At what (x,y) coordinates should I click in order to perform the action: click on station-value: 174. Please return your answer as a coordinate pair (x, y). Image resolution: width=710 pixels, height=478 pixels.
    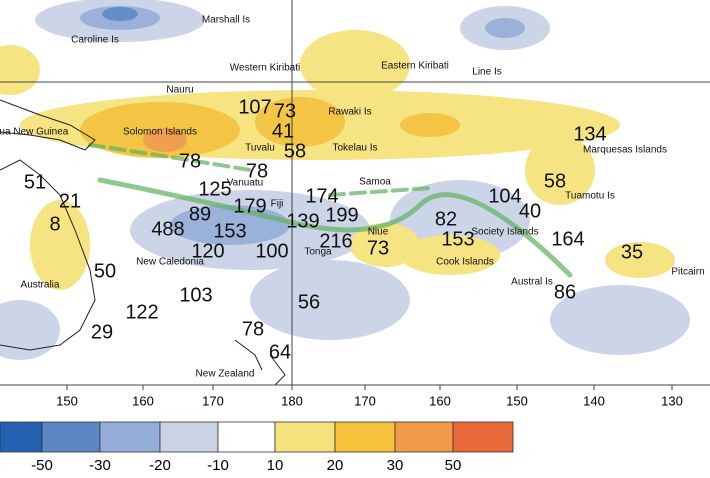
    Looking at the image, I should click on (321, 196).